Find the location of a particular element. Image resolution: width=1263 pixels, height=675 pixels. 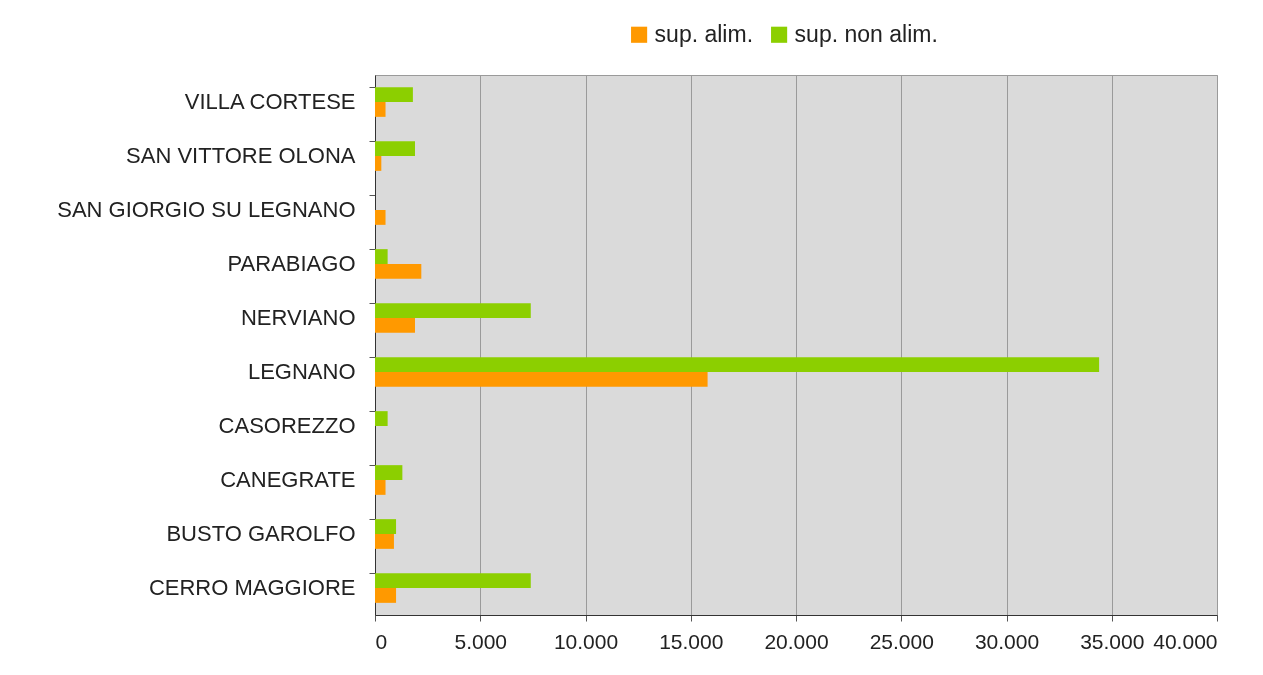

x-tick-label: 35.000 is located at coordinates (1112, 641).